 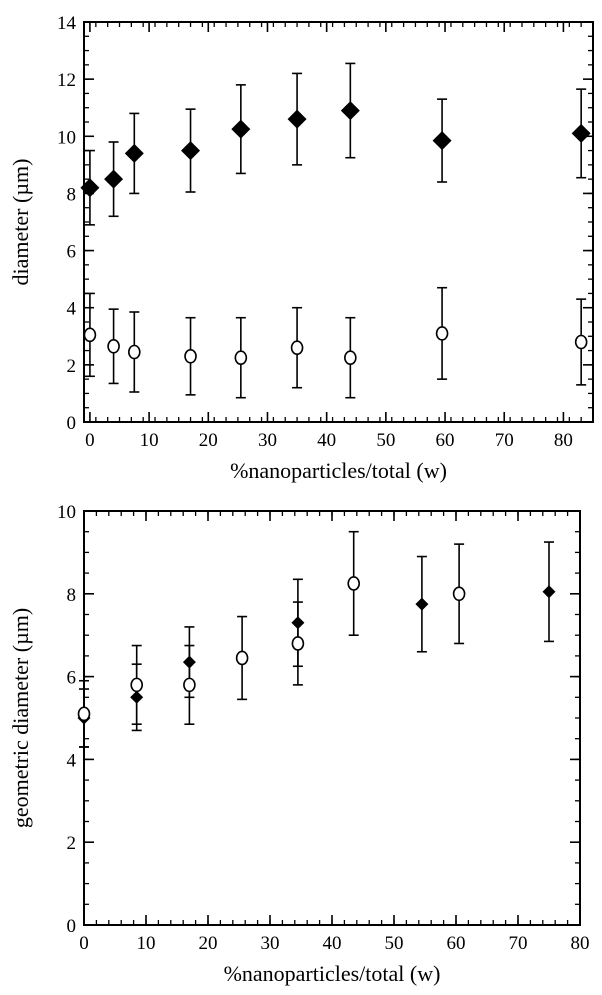 What do you see at coordinates (67, 23) in the screenshot?
I see `y-tick-label: 14` at bounding box center [67, 23].